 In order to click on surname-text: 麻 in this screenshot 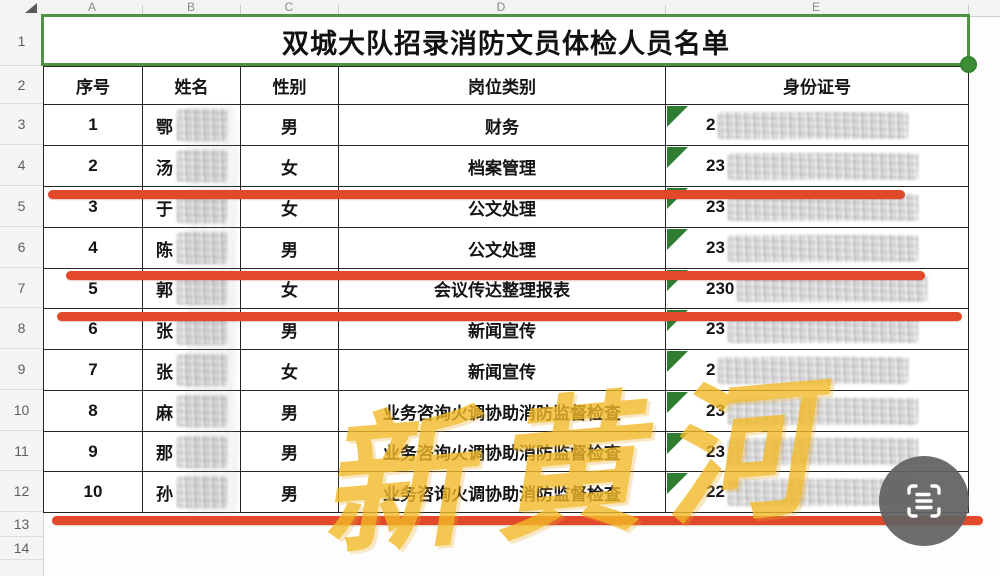, I will do `click(164, 413)`.